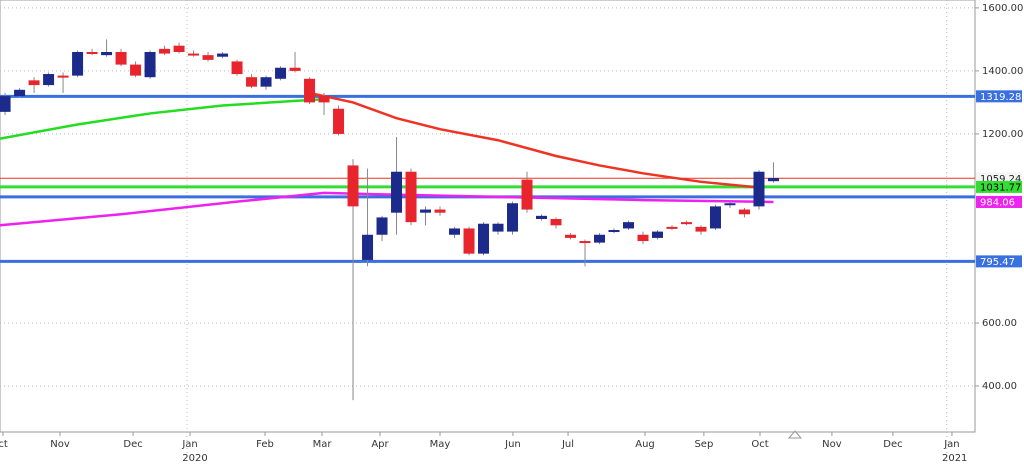 This screenshot has height=476, width=1024. I want to click on x-tick-label: Aug, so click(645, 444).